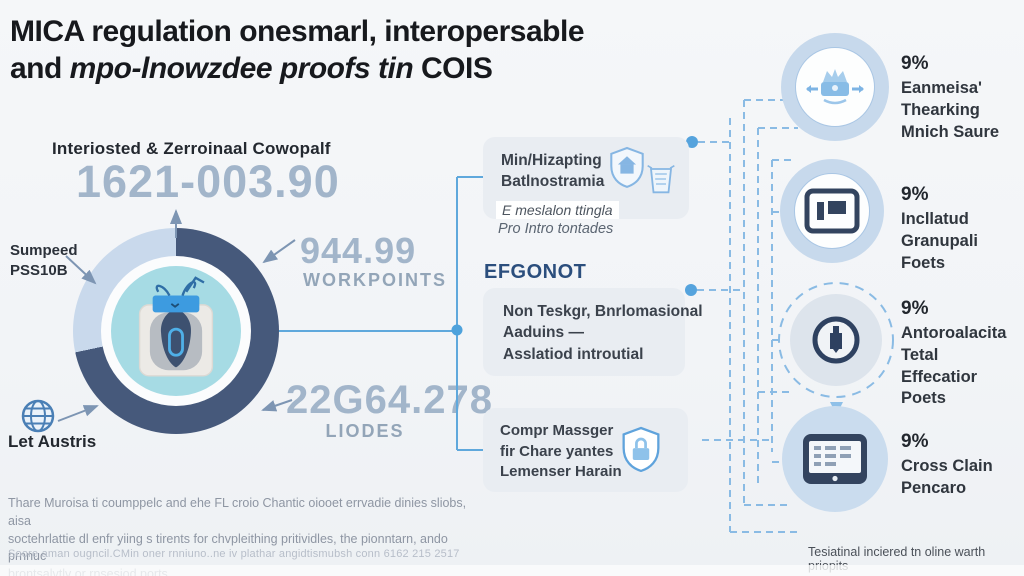 The height and width of the screenshot is (576, 1024). I want to click on right-item-1-circle, so click(835, 87).